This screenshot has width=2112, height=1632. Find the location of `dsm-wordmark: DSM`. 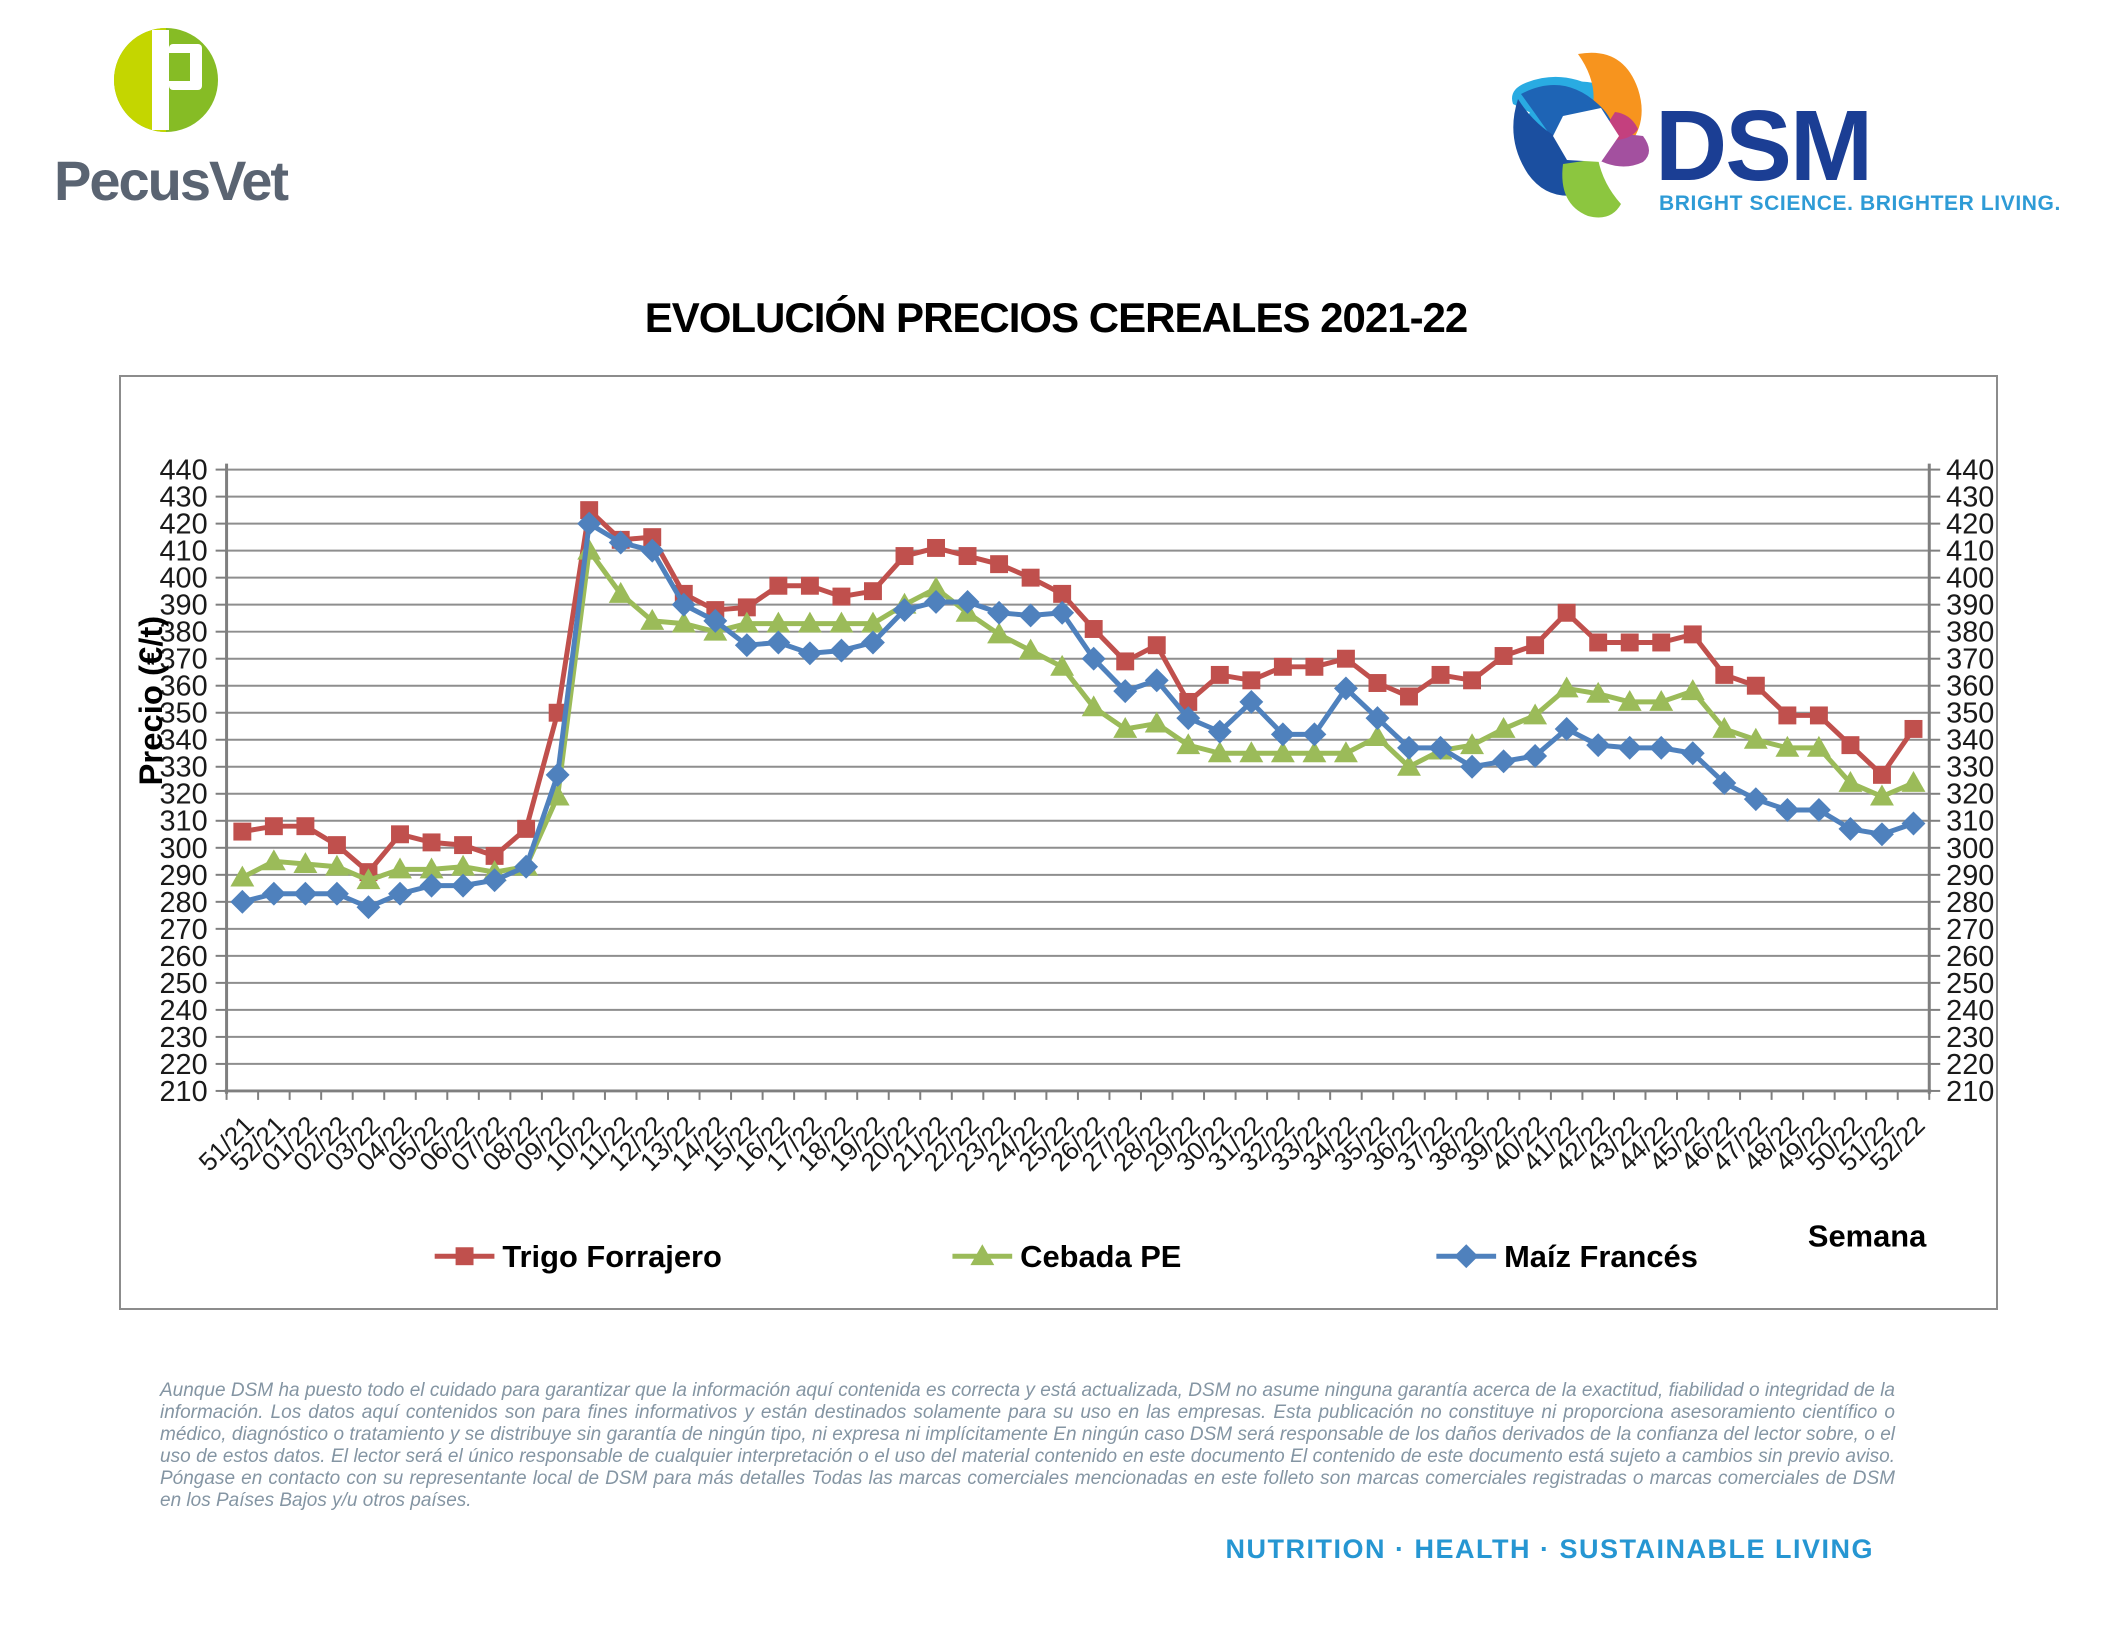

dsm-wordmark: DSM is located at coordinates (1764, 146).